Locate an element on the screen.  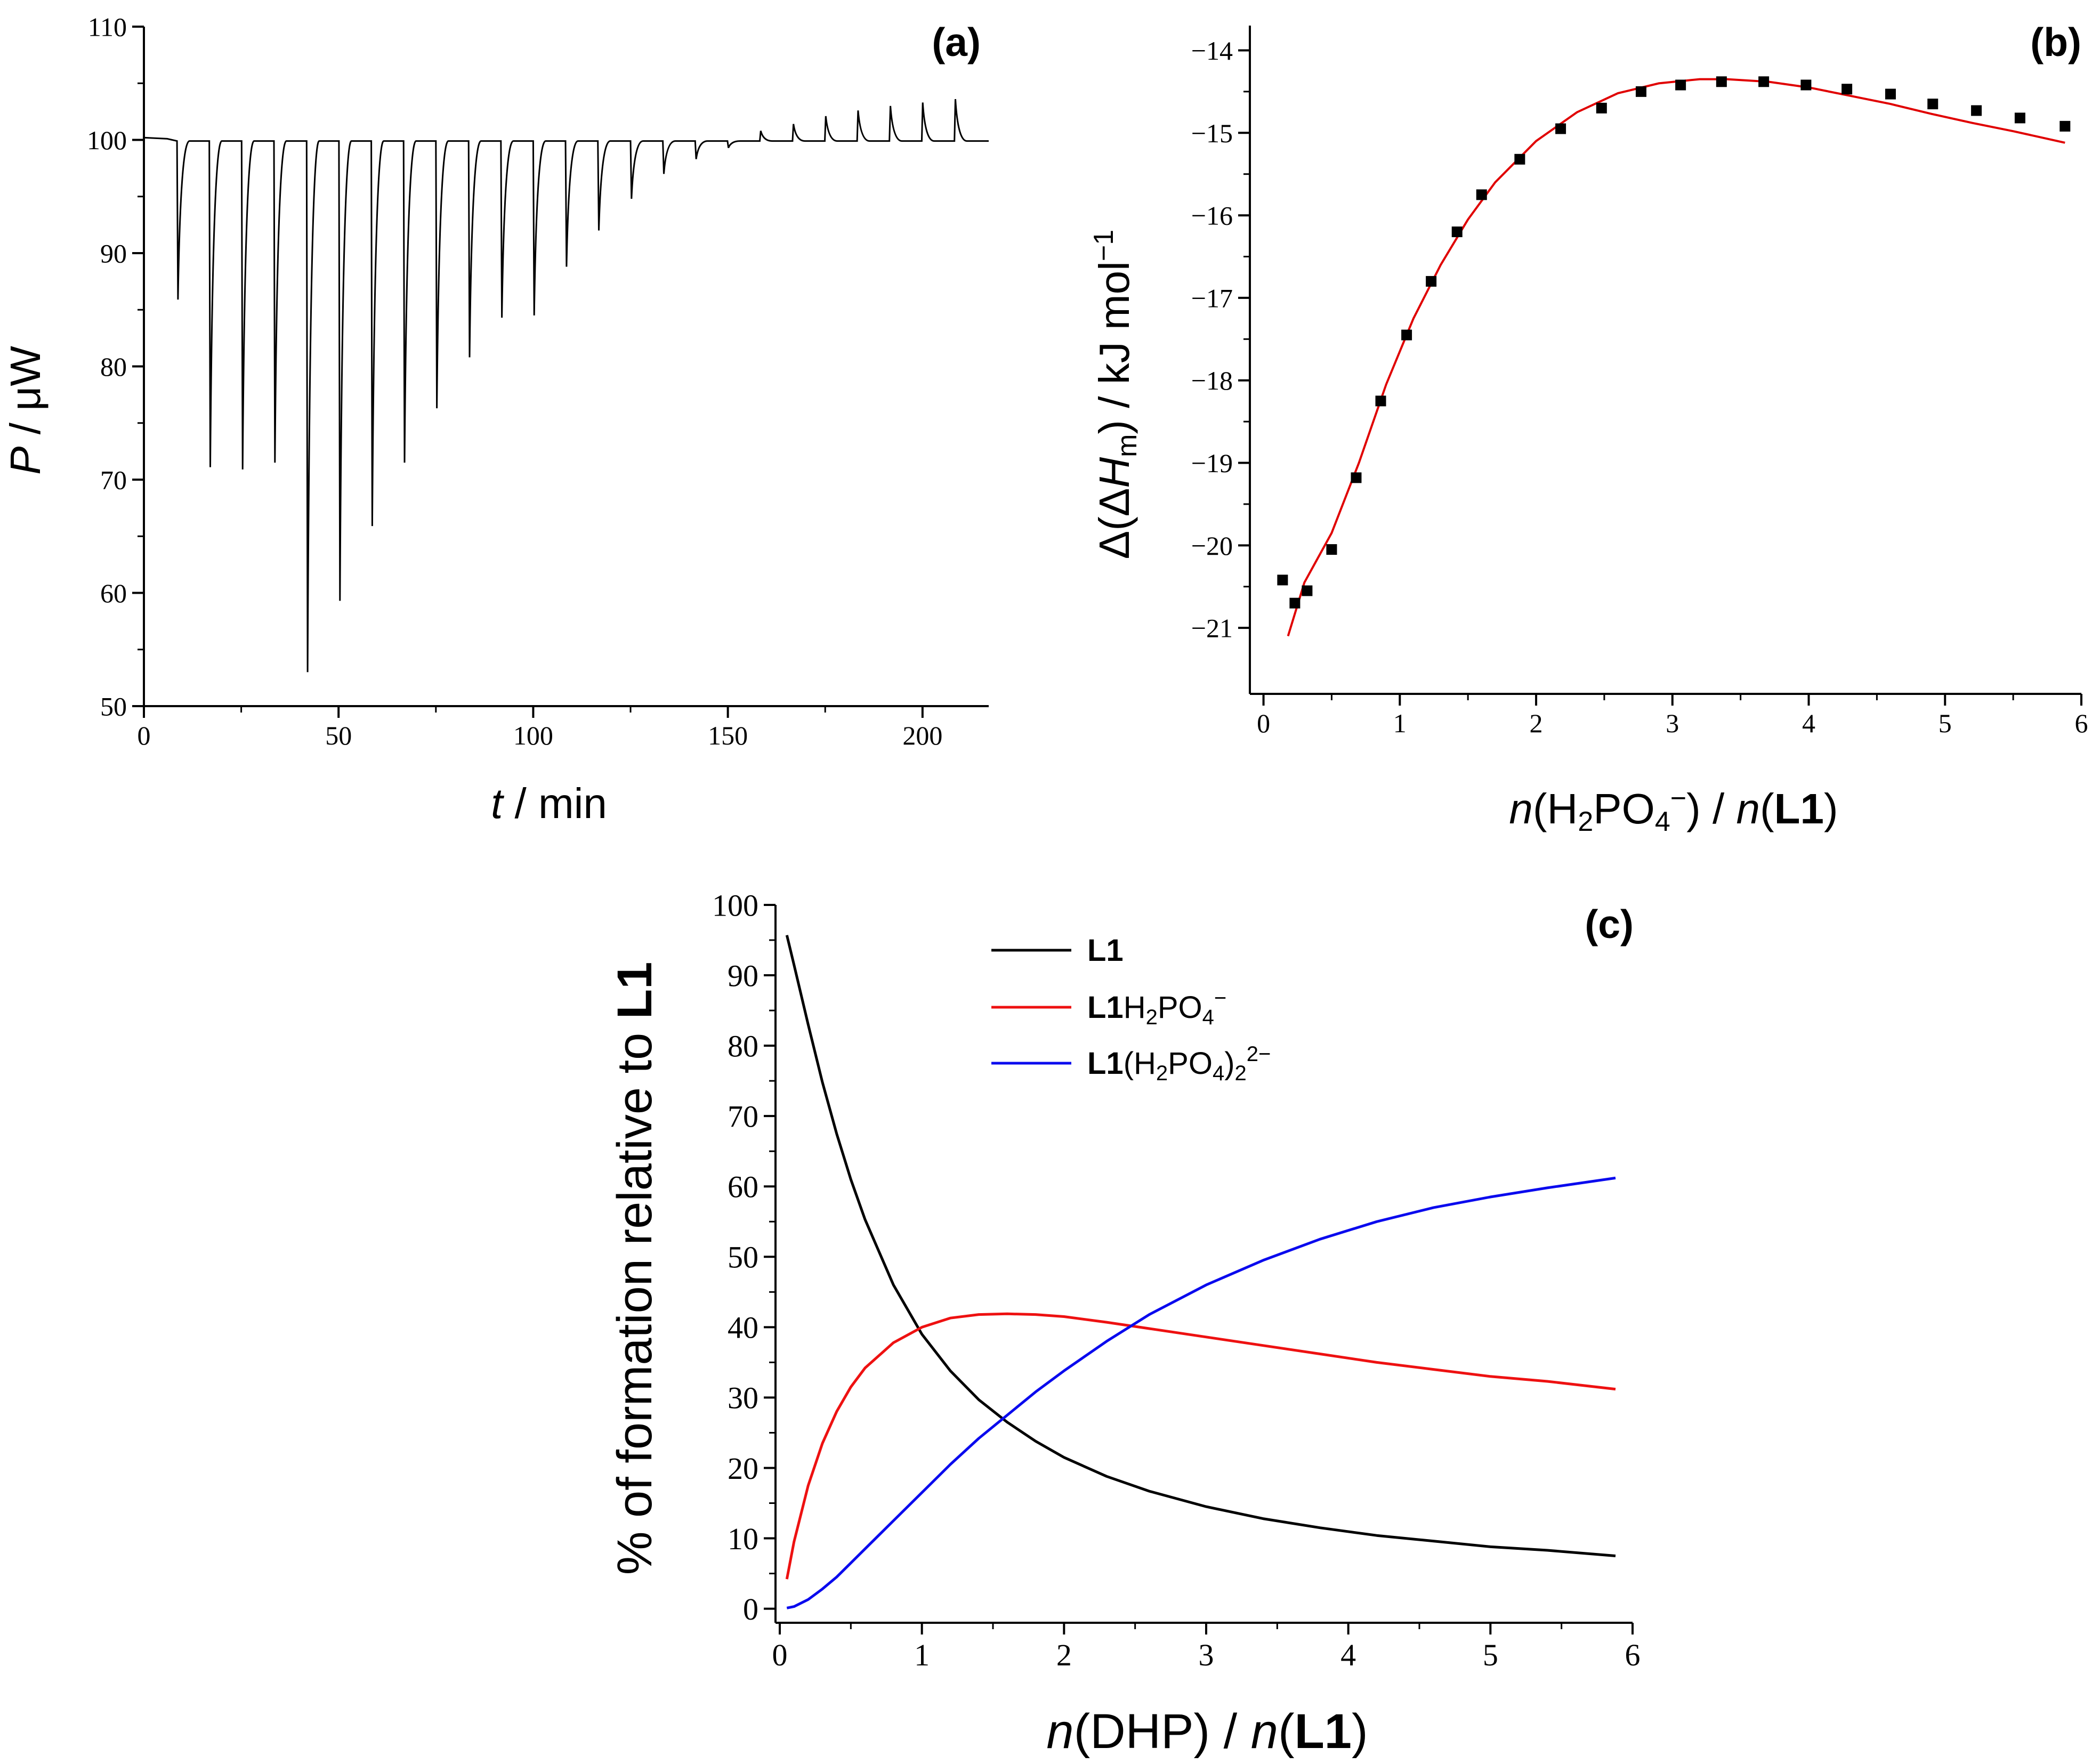
y-tick-label: −20 is located at coordinates (1212, 546).